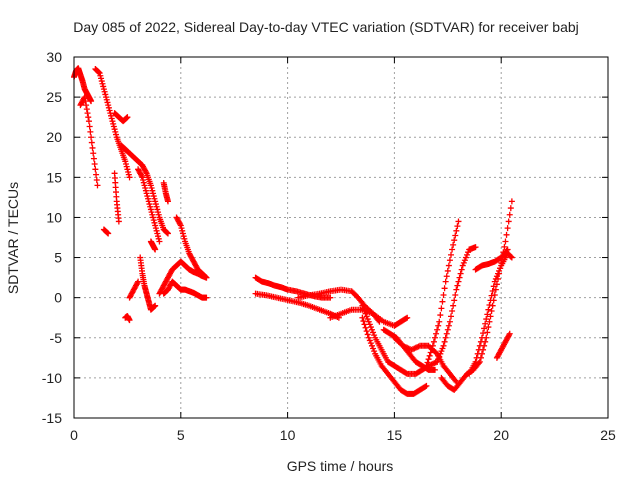 This screenshot has height=480, width=640. Describe the element at coordinates (58, 298) in the screenshot. I see `y-tick-label: 0` at that location.